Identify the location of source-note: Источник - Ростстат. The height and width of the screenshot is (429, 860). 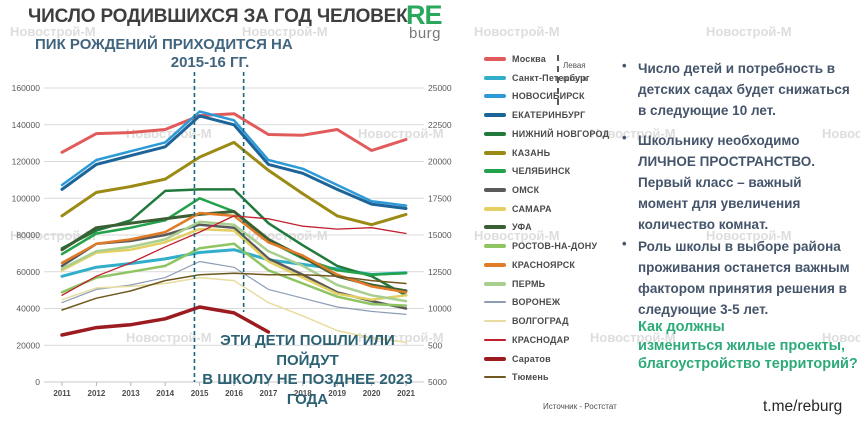
(580, 406).